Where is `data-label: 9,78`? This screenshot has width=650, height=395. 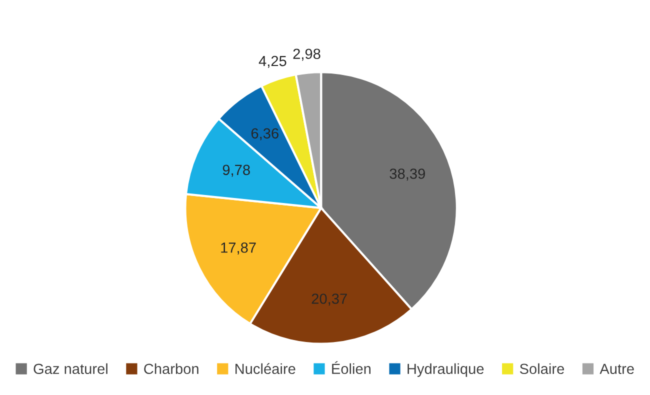
data-label: 9,78 is located at coordinates (236, 170).